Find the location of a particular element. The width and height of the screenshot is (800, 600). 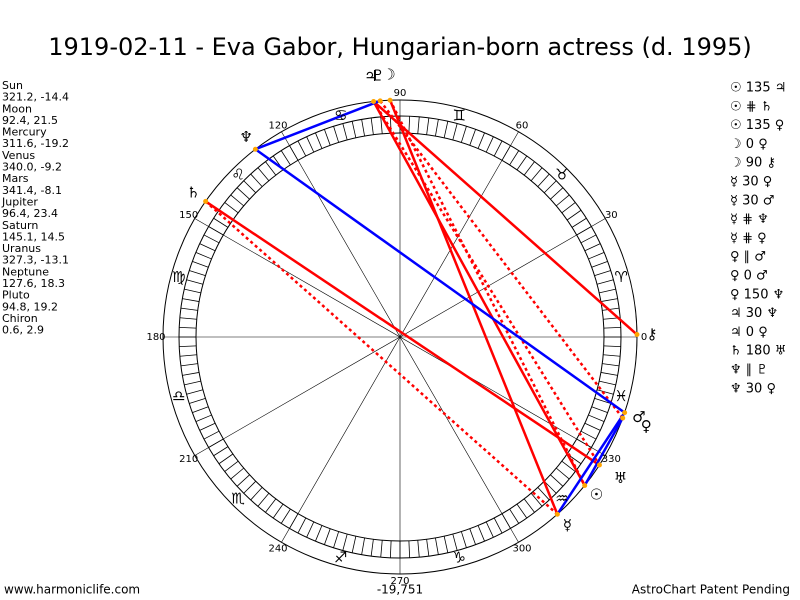

planet-coords: 321.2, -14.4 is located at coordinates (35, 97).